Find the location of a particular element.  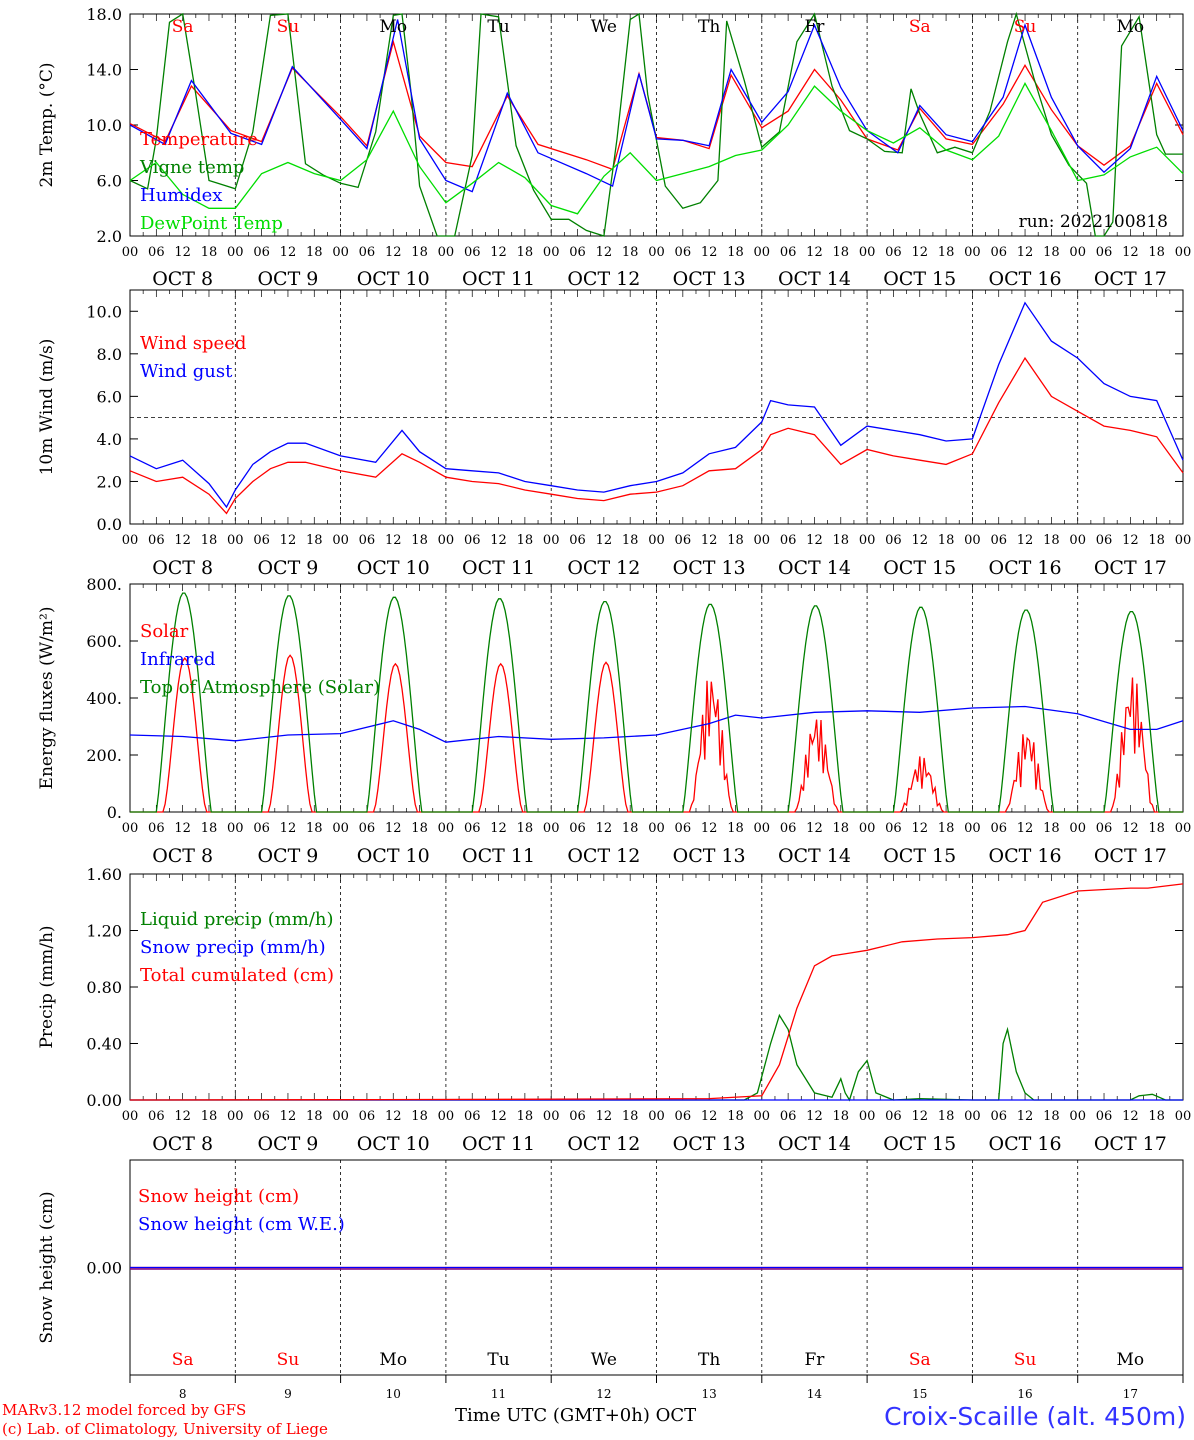

legend-entry: Vigne temp is located at coordinates (191, 167).